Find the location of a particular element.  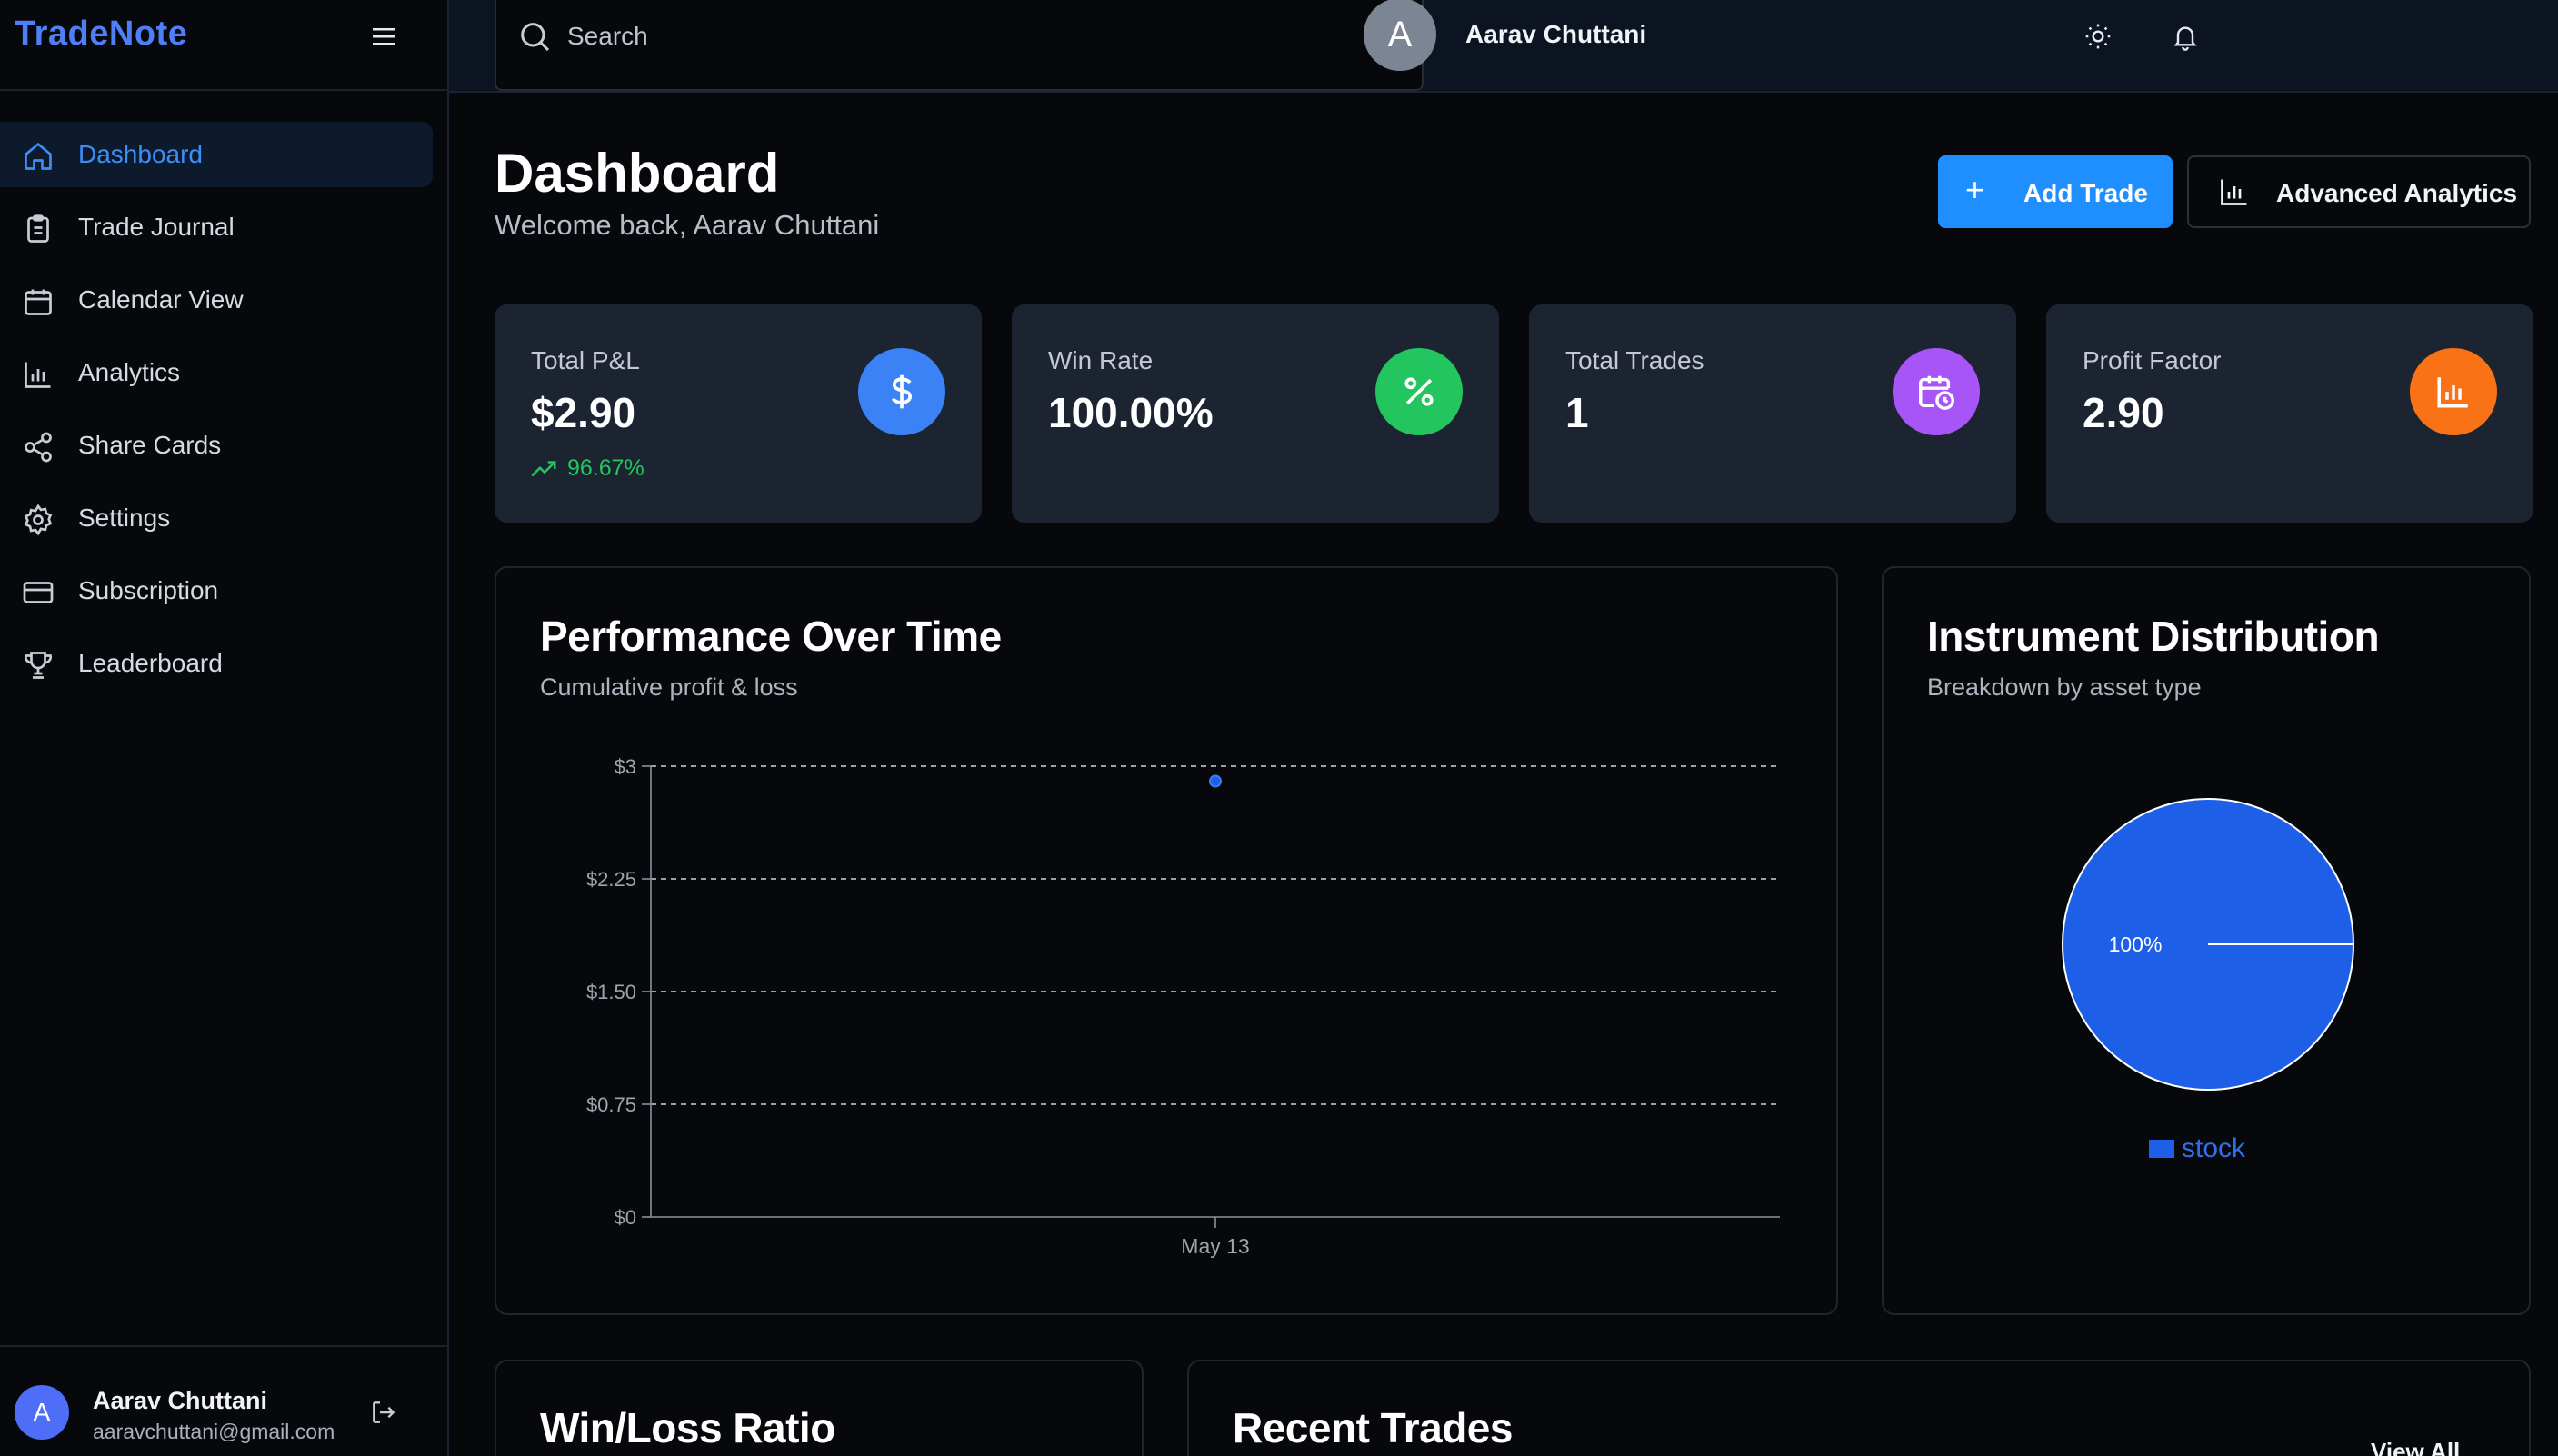

sidebar-user: A Aarav Chuttani aaravchuttani@gmail.com is located at coordinates (223, 1400).